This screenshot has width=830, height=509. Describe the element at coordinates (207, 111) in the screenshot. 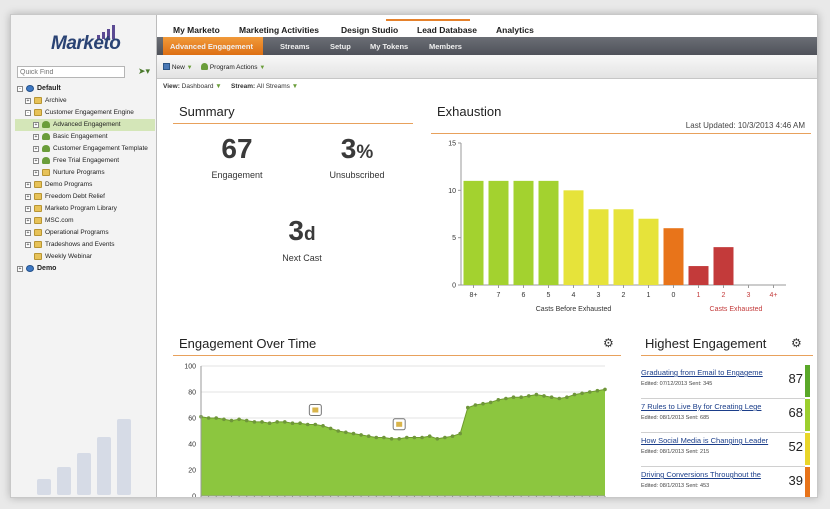

I see `summary-title: Summary` at that location.